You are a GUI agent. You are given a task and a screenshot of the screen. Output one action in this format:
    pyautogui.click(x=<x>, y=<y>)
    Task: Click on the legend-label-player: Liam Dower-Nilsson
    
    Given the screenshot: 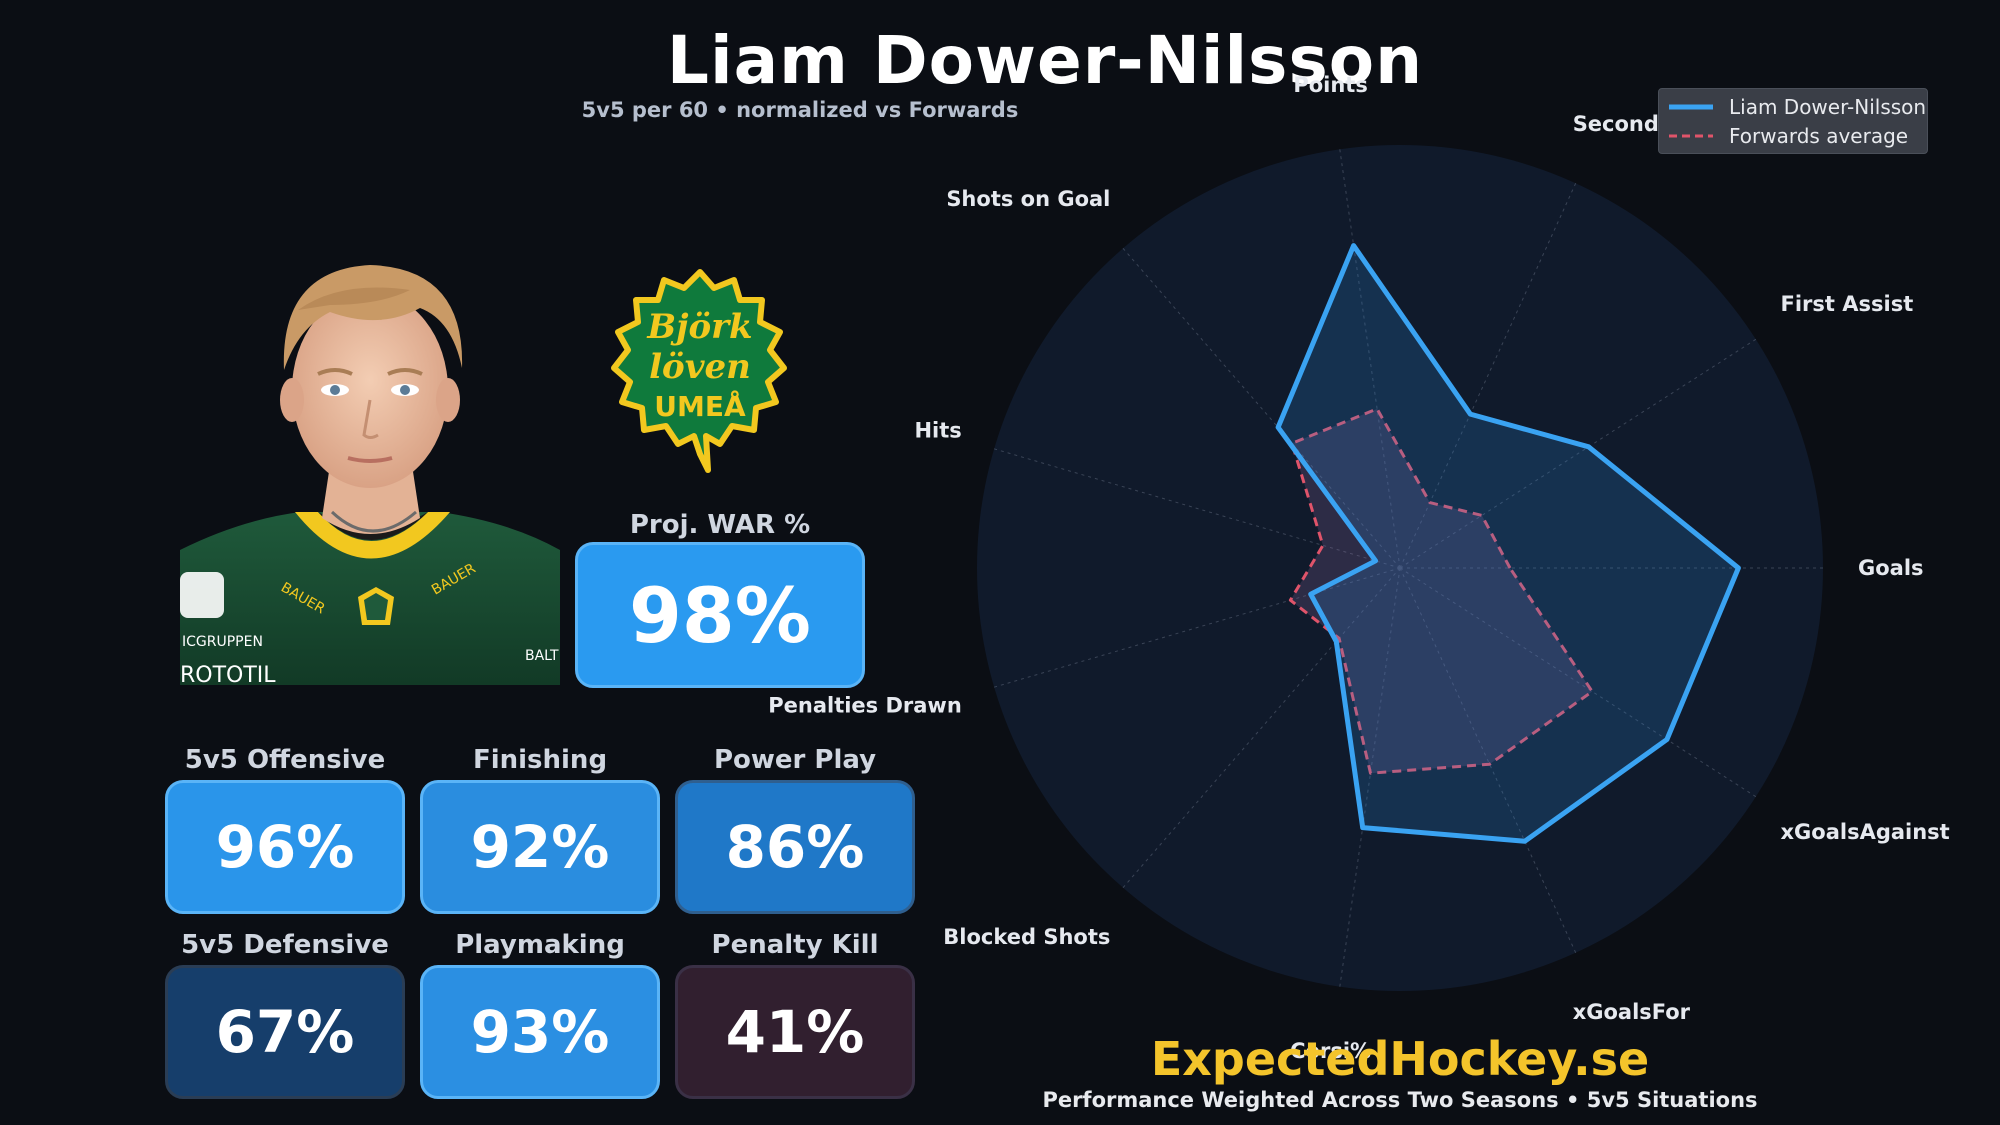 What is the action you would take?
    pyautogui.click(x=1828, y=107)
    